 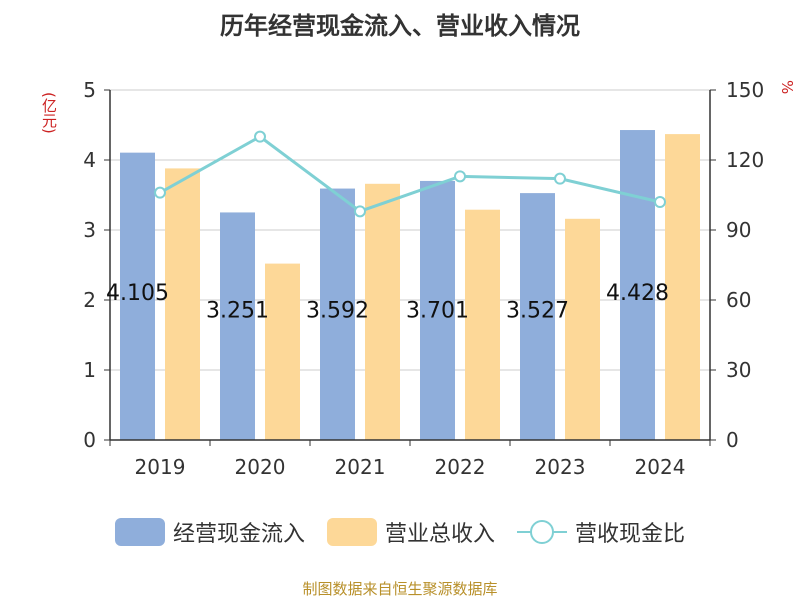 What do you see at coordinates (89, 160) in the screenshot?
I see `left-axis-tick-label: 4` at bounding box center [89, 160].